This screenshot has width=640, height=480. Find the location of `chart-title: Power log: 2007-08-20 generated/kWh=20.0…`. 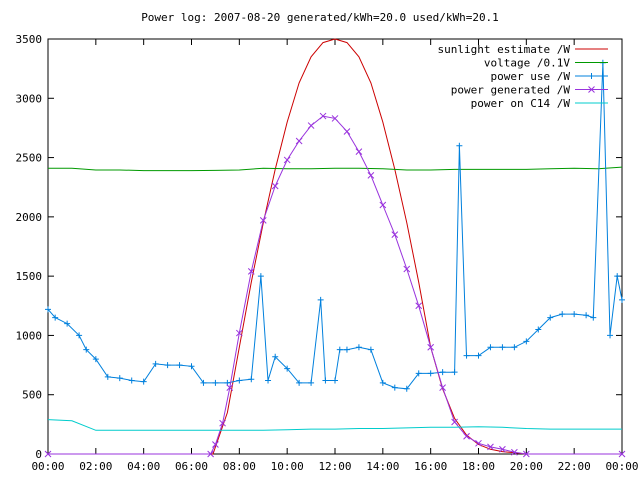

chart-title: Power log: 2007-08-20 generated/kWh=20.0… is located at coordinates (320, 17).